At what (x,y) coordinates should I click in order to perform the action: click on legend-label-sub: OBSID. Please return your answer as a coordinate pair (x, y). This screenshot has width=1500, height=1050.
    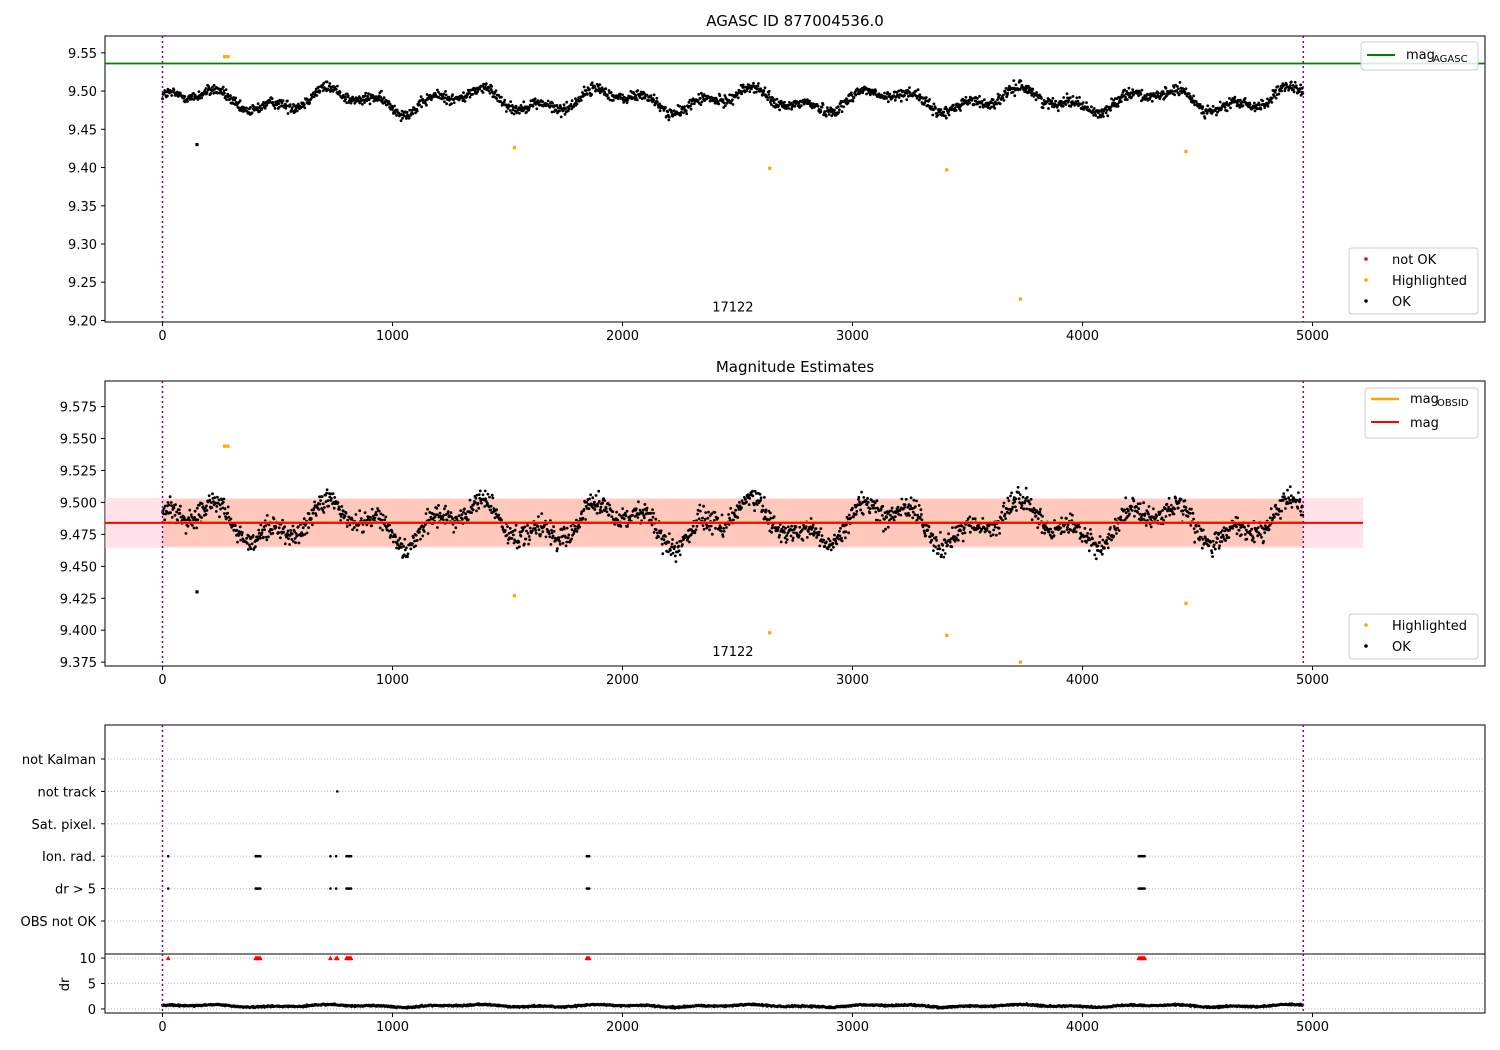
    Looking at the image, I should click on (1453, 403).